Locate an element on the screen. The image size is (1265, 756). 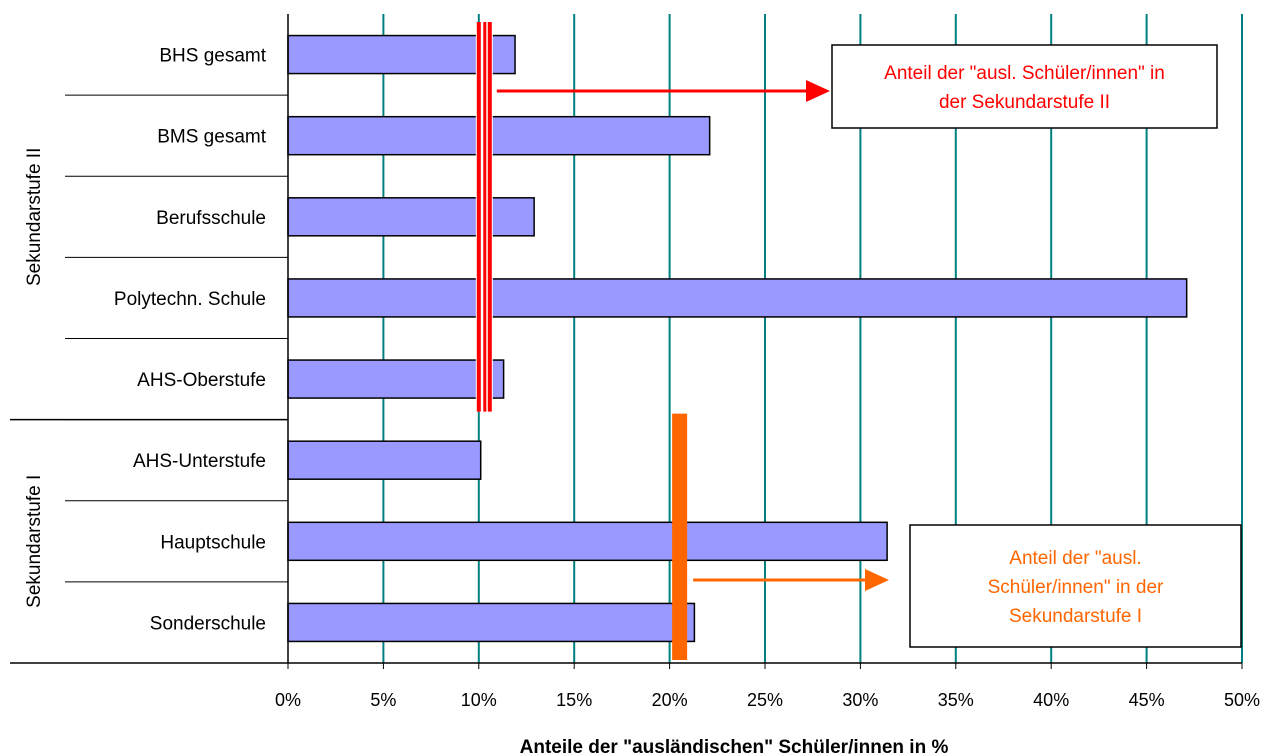
x-tick-label: 15% is located at coordinates (574, 700).